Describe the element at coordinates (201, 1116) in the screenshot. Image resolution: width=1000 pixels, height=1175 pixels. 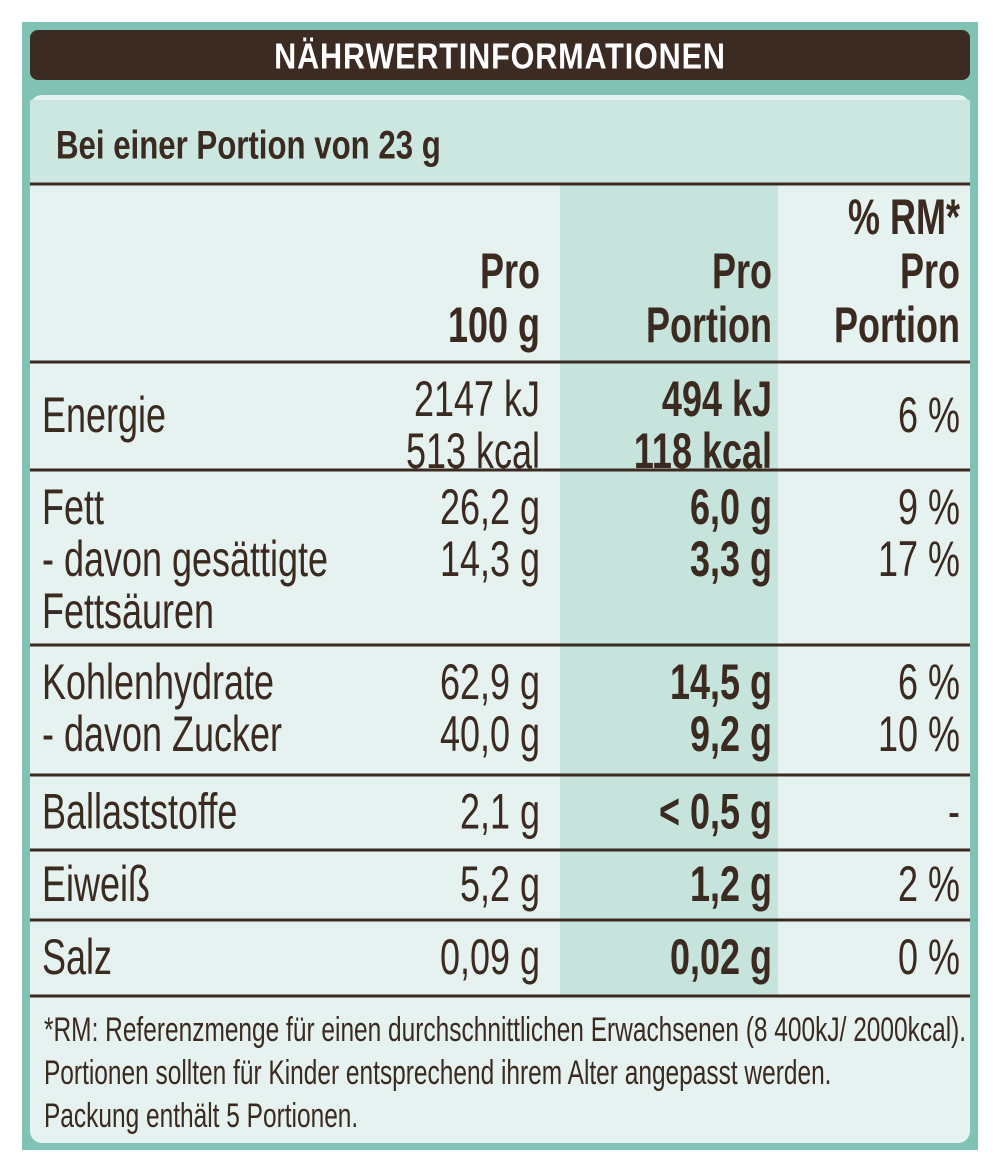
I see `footnote-line: Packung enthält 5 Portionen.` at that location.